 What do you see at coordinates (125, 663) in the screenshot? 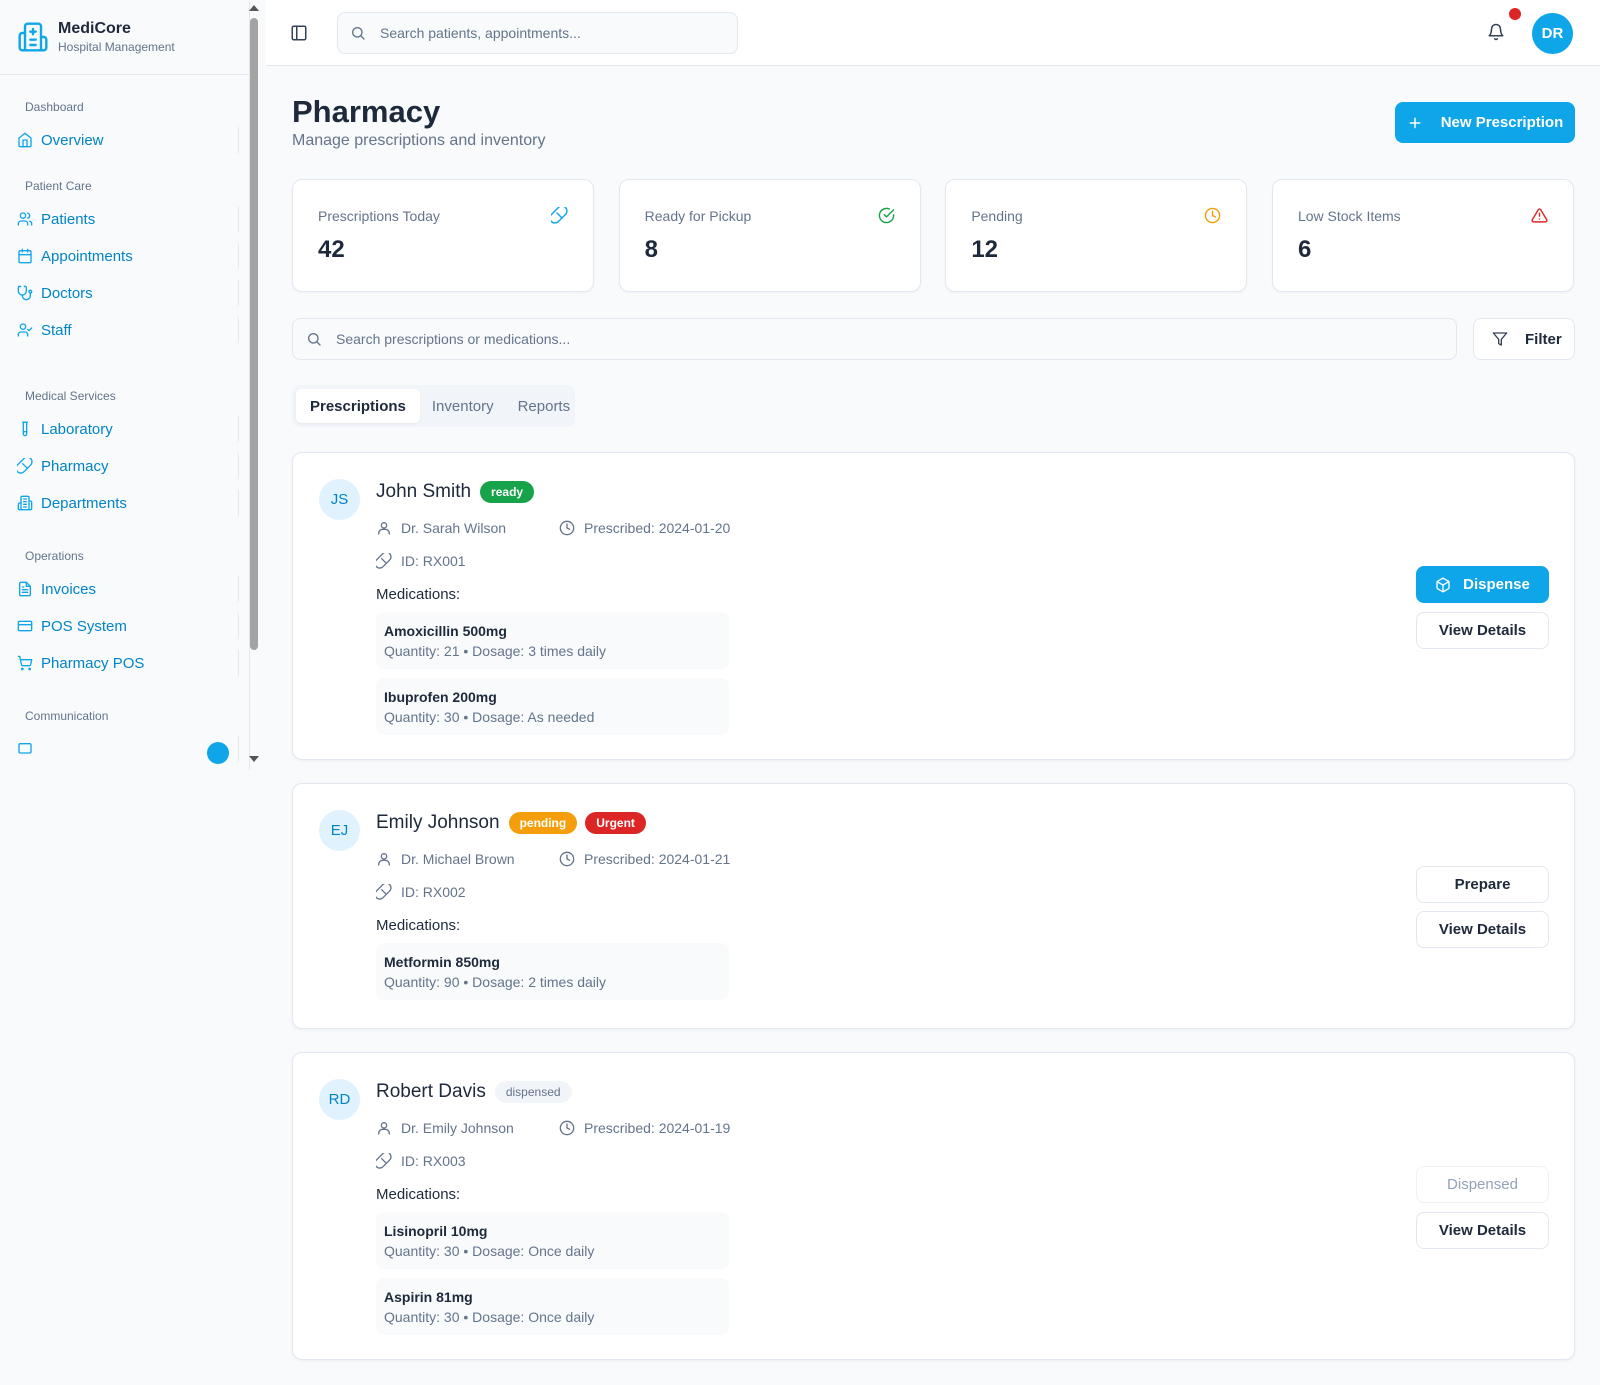
I see `sidebar-item-pharmacy-pos: Pharmacy POS` at bounding box center [125, 663].